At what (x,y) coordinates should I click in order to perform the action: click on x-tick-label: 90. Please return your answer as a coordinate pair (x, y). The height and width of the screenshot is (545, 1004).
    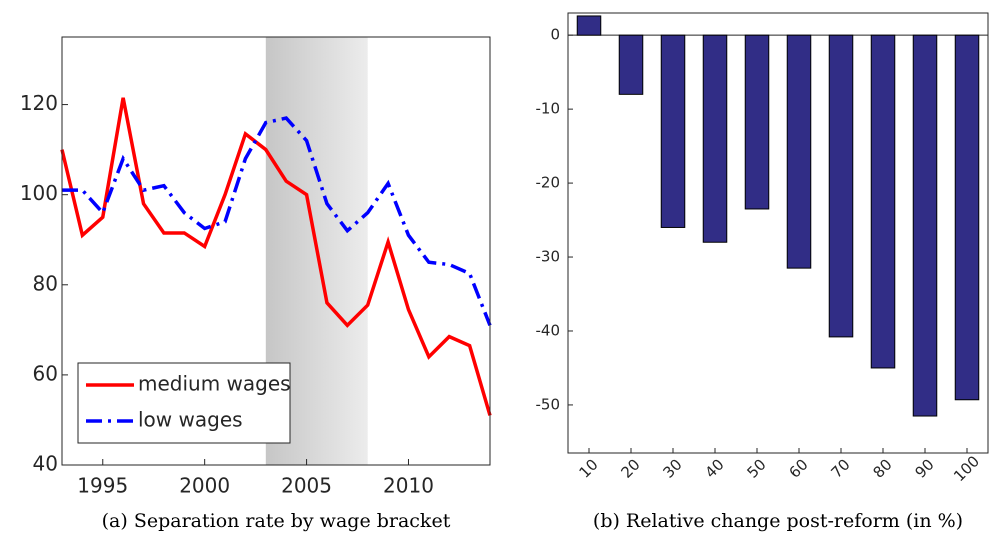
    Looking at the image, I should click on (925, 469).